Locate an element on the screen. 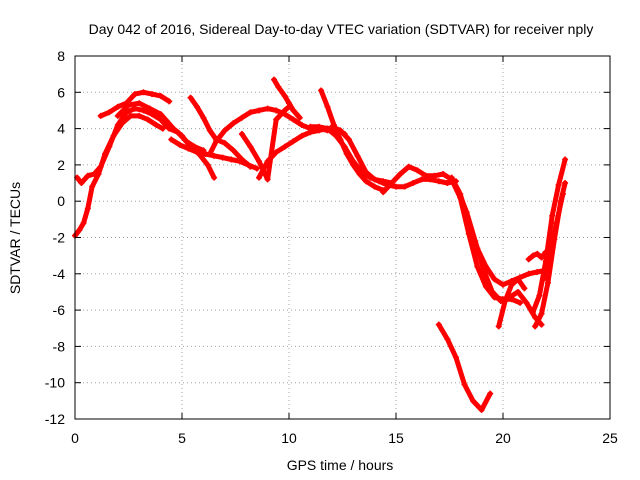 This screenshot has width=640, height=480. x-tick-label: 0 is located at coordinates (75, 438).